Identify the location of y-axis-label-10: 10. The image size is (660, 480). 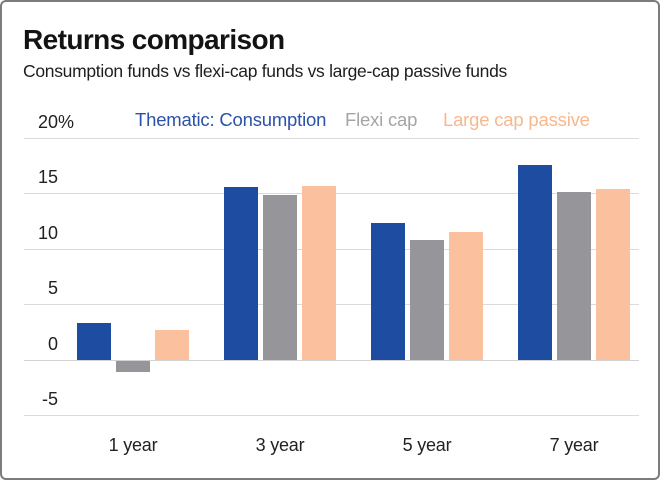
(41, 233).